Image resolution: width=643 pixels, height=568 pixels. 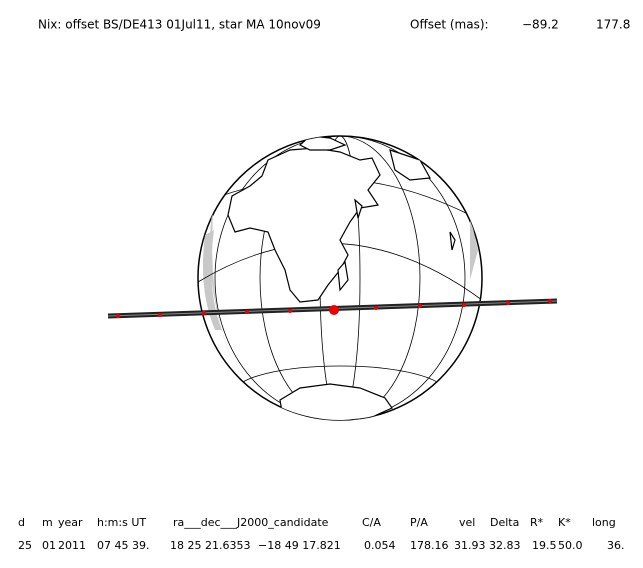 I want to click on column-header: Delta, so click(x=504, y=522).